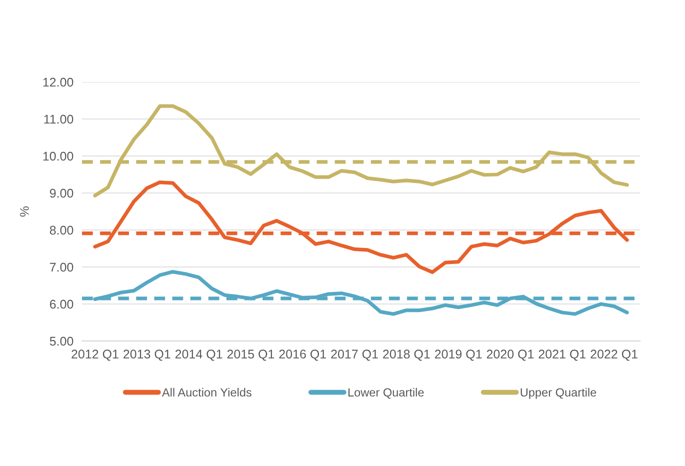 Image resolution: width=685 pixels, height=466 pixels. What do you see at coordinates (62, 193) in the screenshot?
I see `y-tick-label: 9.00` at bounding box center [62, 193].